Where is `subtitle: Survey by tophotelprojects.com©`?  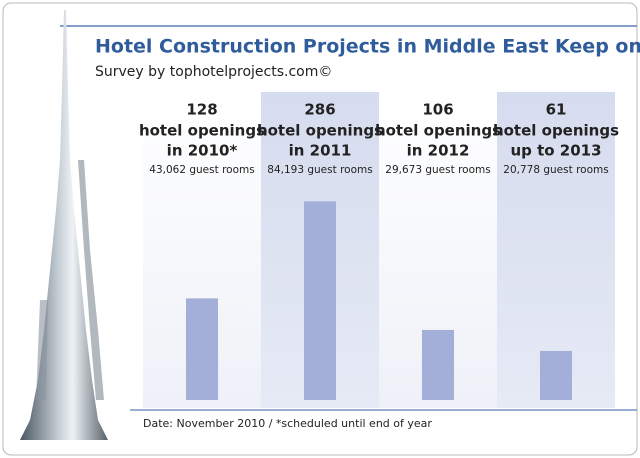
subtitle: Survey by tophotelprojects.com© is located at coordinates (213, 72).